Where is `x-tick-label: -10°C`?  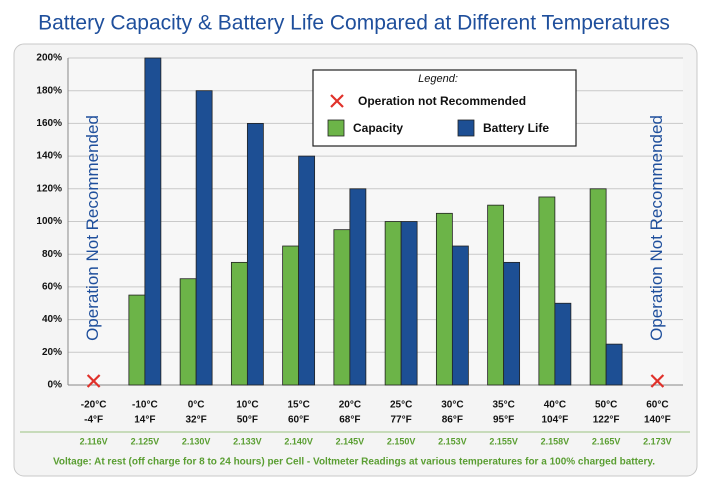
x-tick-label: -10°C is located at coordinates (145, 405).